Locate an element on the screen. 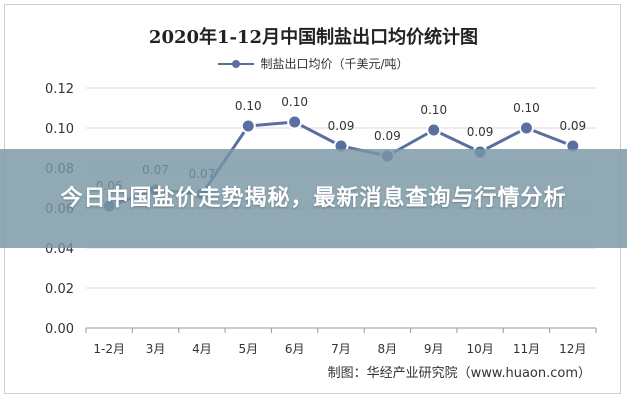  y-tick-label: 0.12 is located at coordinates (59, 89).